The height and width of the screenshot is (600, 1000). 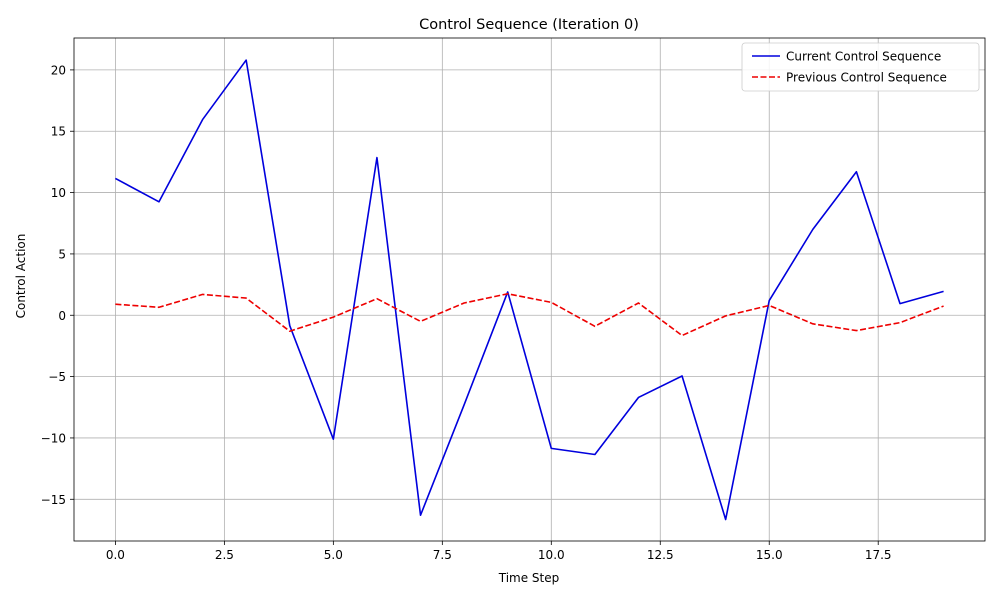 What do you see at coordinates (224, 555) in the screenshot?
I see `x-tick-label: 2.5` at bounding box center [224, 555].